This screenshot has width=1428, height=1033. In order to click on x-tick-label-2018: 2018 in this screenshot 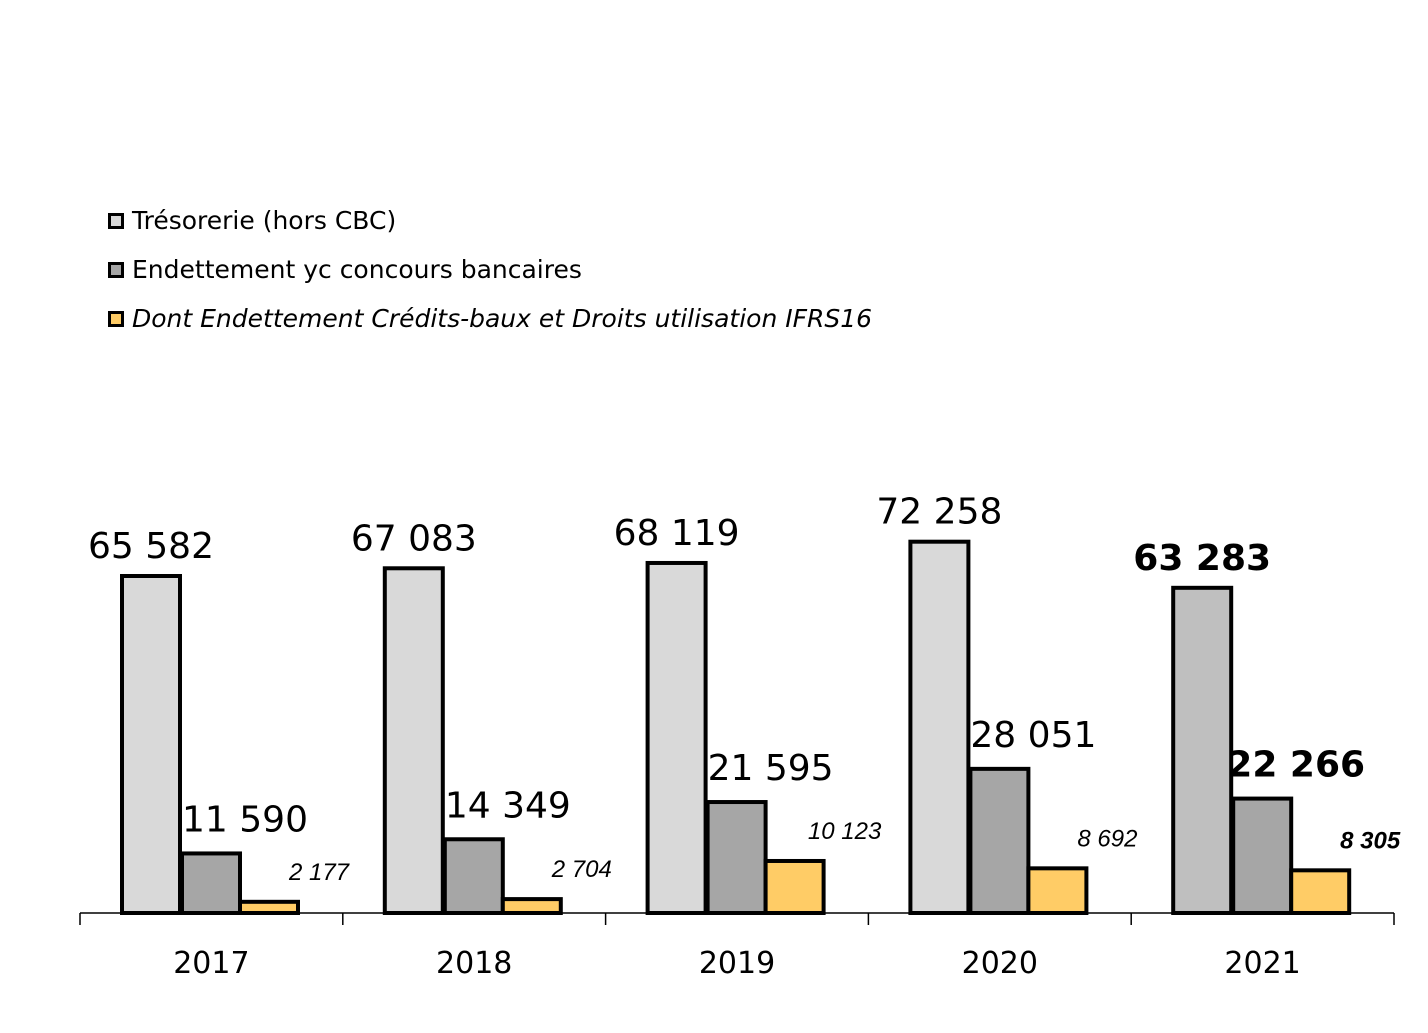, I will do `click(474, 963)`.